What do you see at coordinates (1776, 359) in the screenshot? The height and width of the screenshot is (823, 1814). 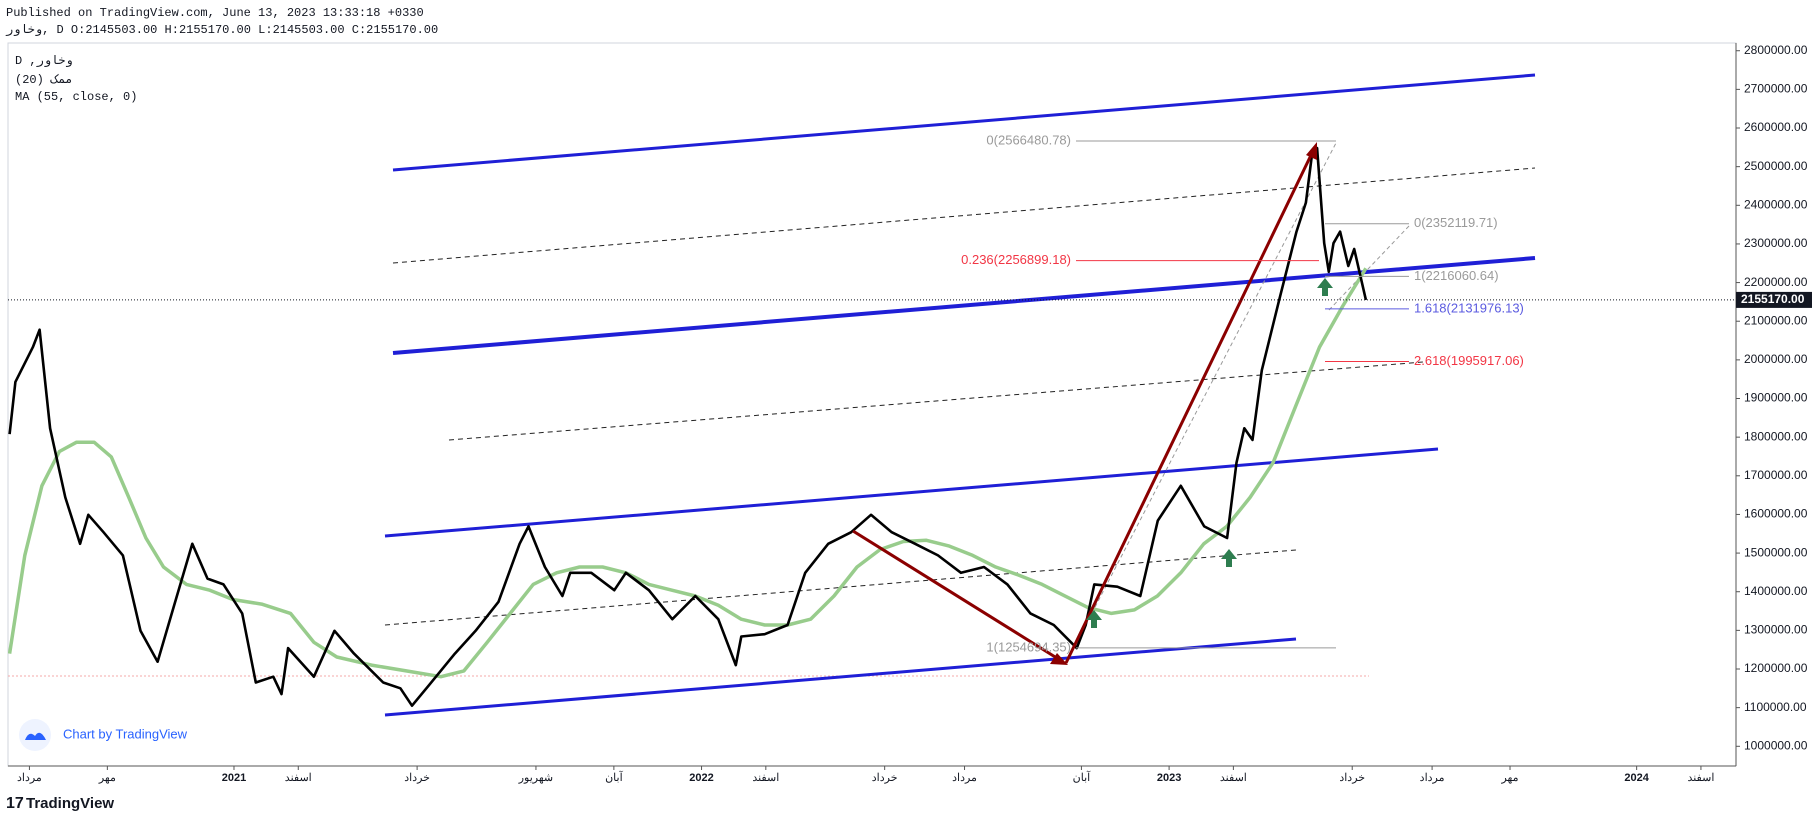 I see `y-tick-label: 2000000.00` at bounding box center [1776, 359].